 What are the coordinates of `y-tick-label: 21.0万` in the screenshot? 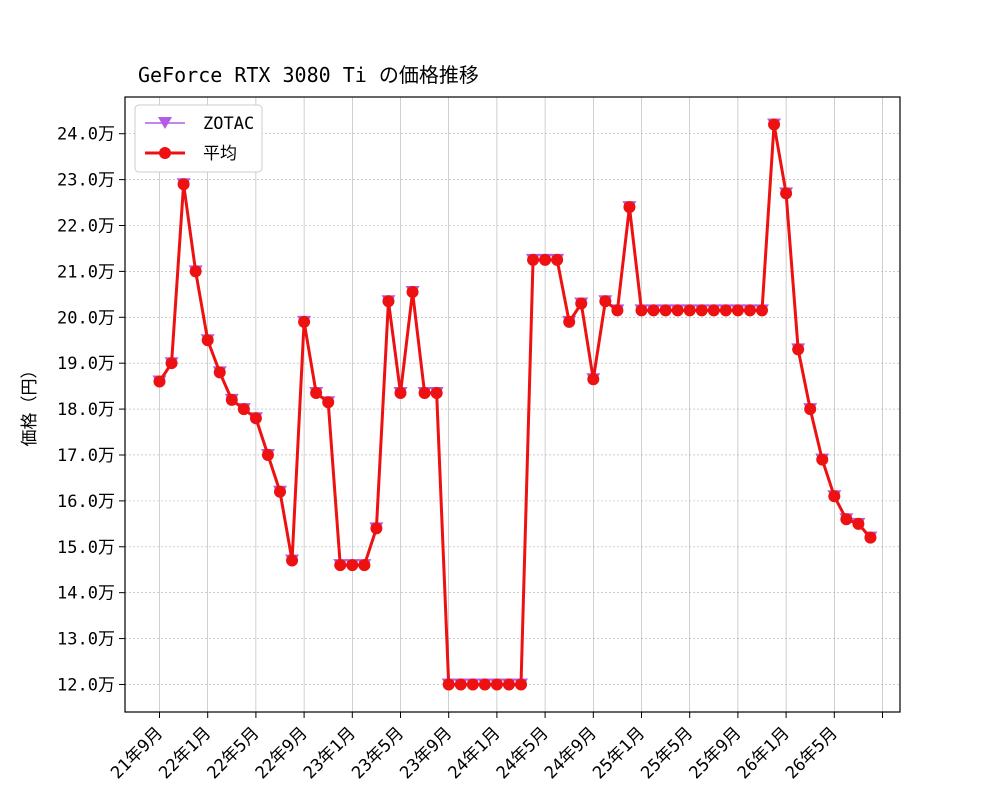 It's located at (86, 272).